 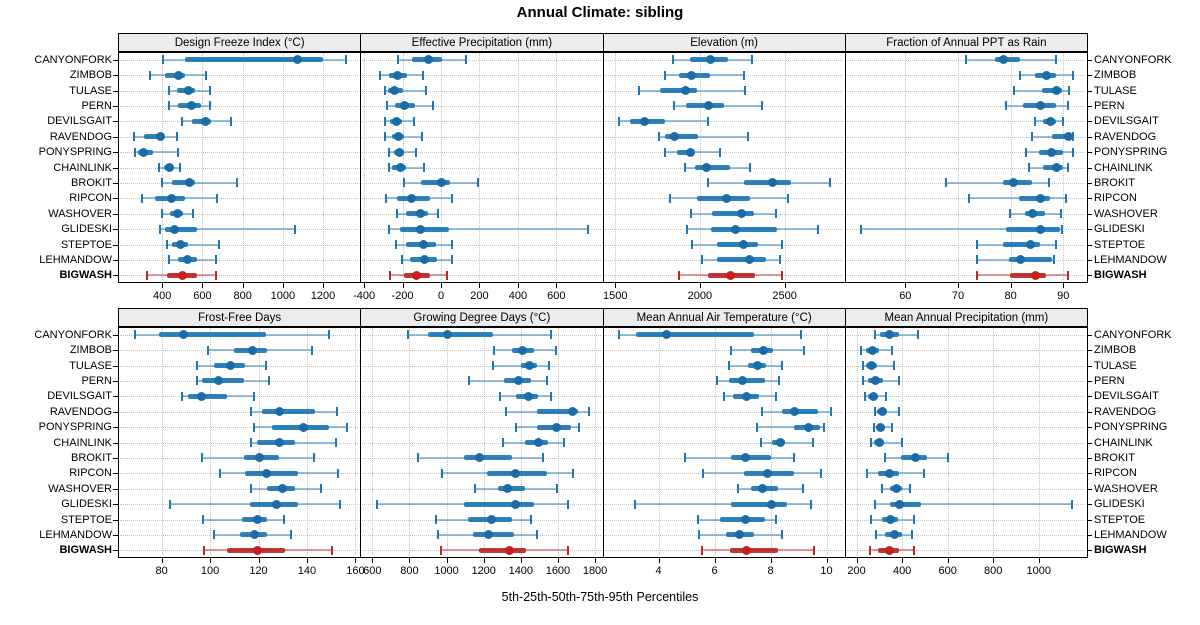 What do you see at coordinates (1109, 380) in the screenshot?
I see `site-label-right: PERN` at bounding box center [1109, 380].